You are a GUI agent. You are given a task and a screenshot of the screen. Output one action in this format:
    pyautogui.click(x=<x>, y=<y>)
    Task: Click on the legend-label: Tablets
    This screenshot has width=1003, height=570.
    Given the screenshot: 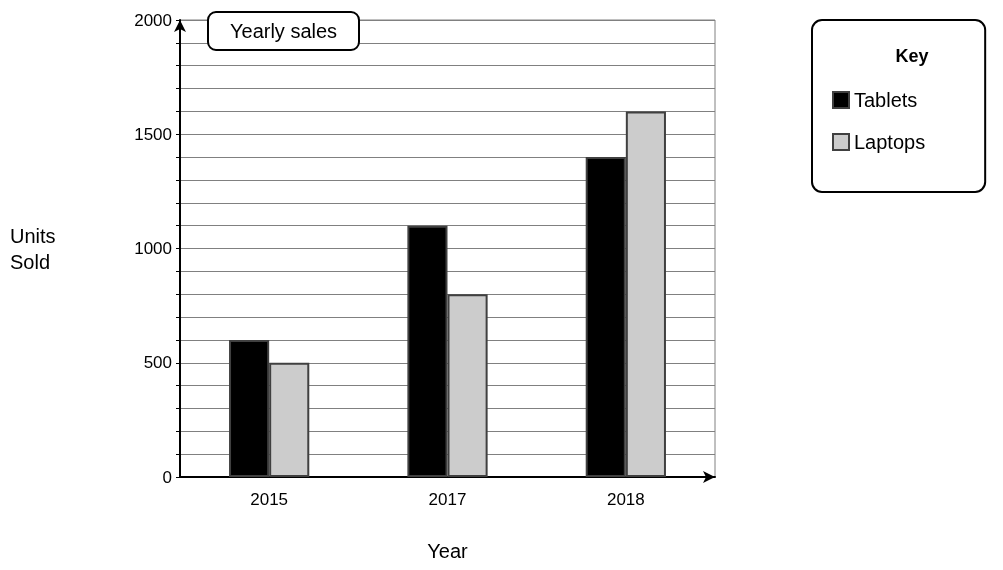 What is the action you would take?
    pyautogui.click(x=886, y=100)
    